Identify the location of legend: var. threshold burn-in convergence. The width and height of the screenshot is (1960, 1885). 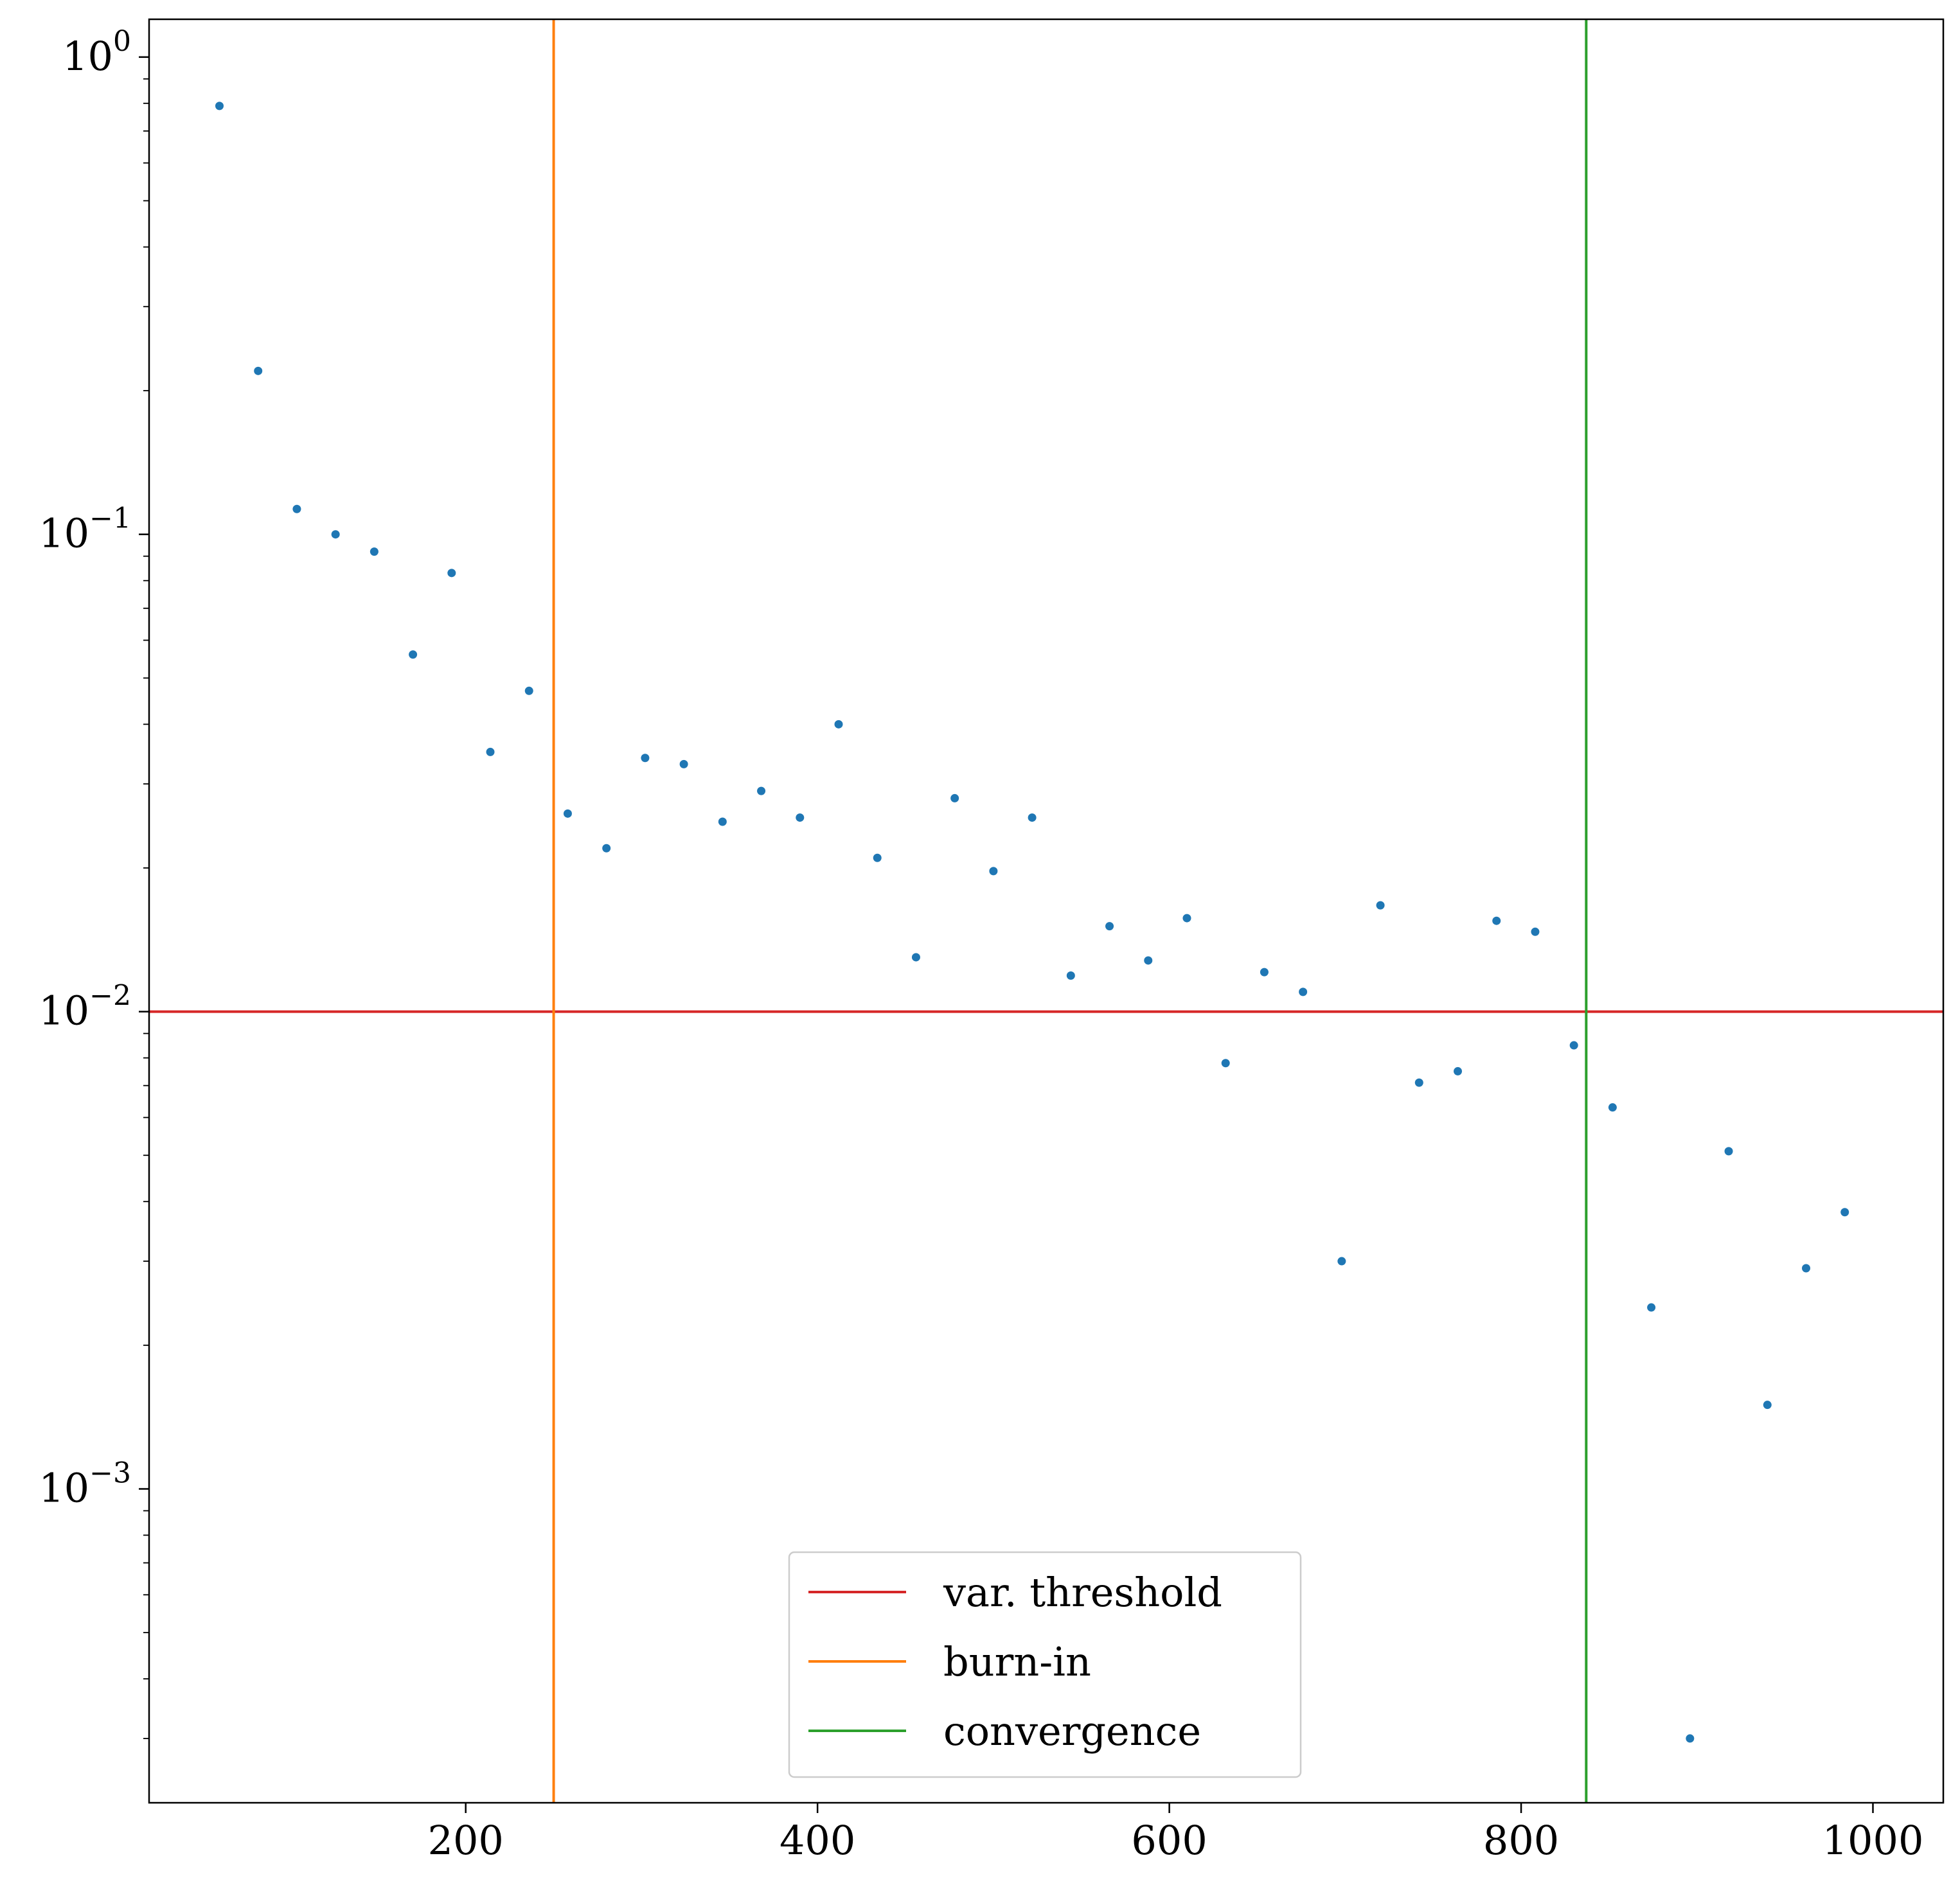
(1045, 1664).